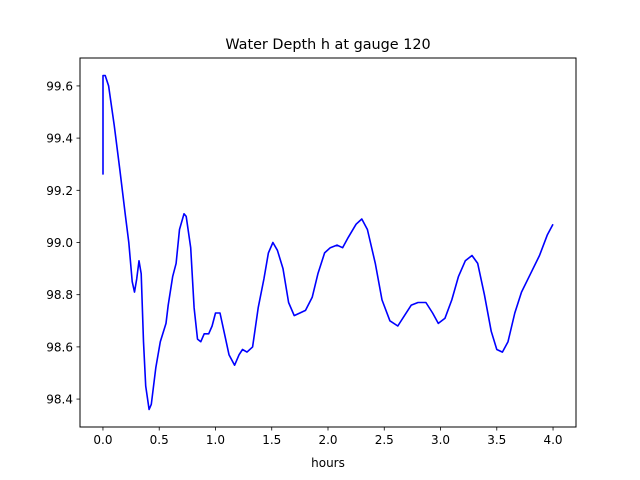 The height and width of the screenshot is (480, 640). I want to click on x-tick-label: 3.0, so click(440, 440).